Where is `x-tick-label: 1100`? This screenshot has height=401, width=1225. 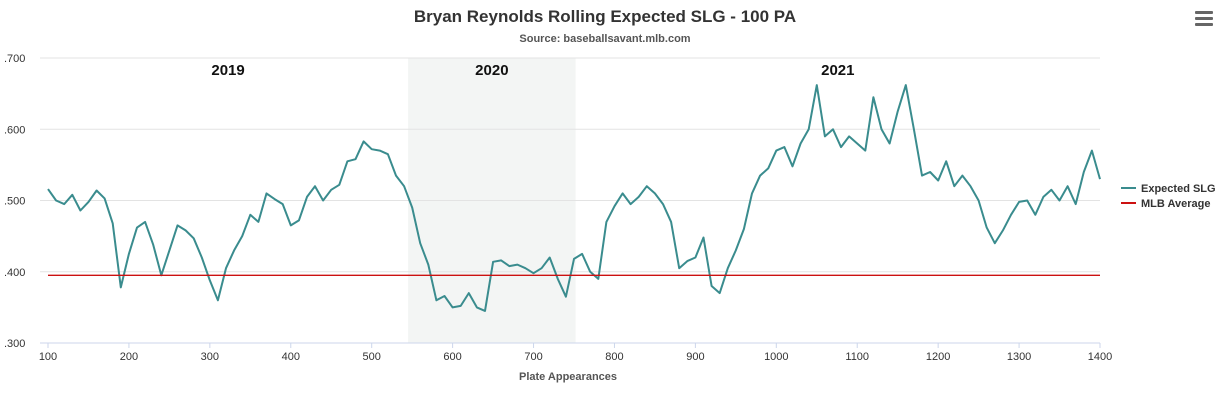
x-tick-label: 1100 is located at coordinates (857, 357).